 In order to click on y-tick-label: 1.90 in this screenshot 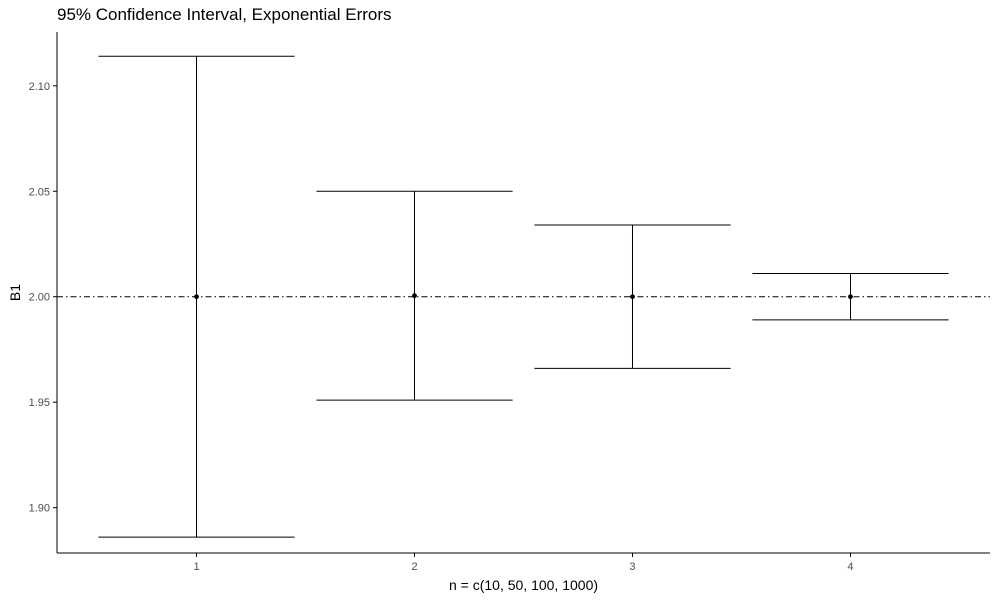, I will do `click(39, 509)`.